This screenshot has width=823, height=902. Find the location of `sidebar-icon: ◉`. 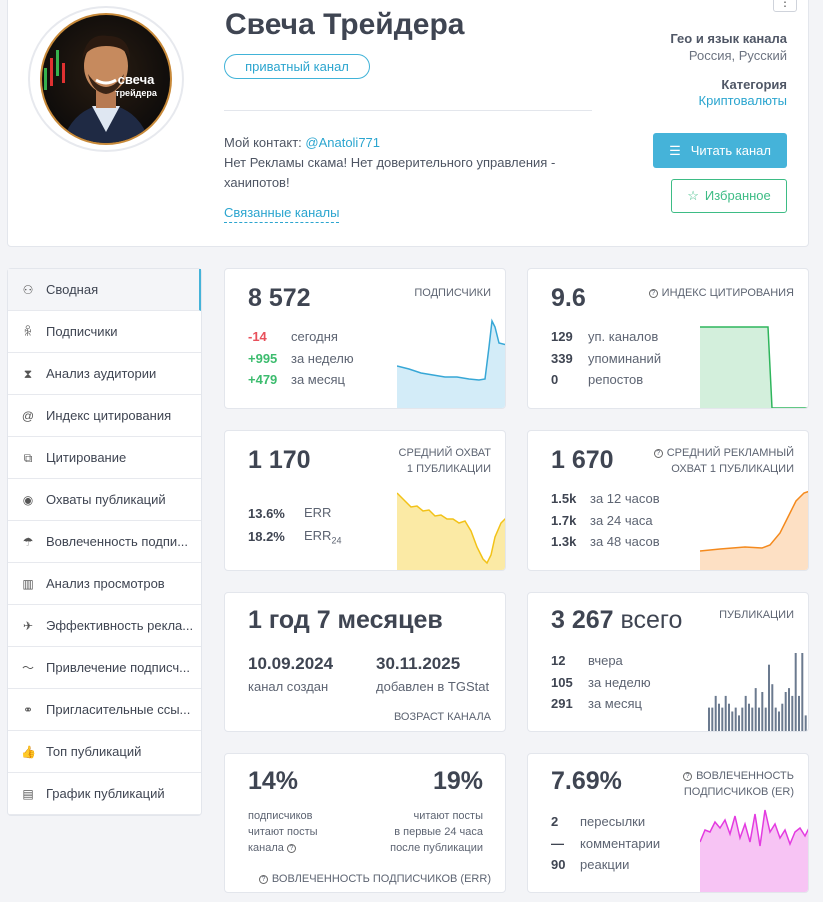

sidebar-icon: ◉ is located at coordinates (28, 500).